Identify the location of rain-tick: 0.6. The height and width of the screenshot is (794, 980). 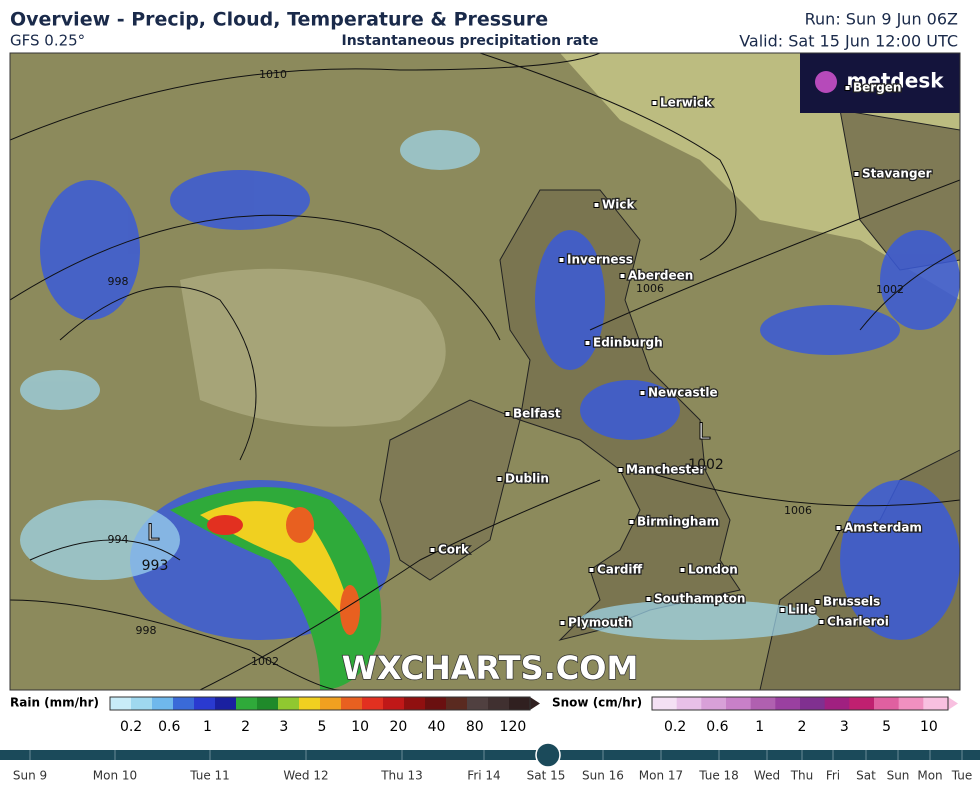
(169, 727).